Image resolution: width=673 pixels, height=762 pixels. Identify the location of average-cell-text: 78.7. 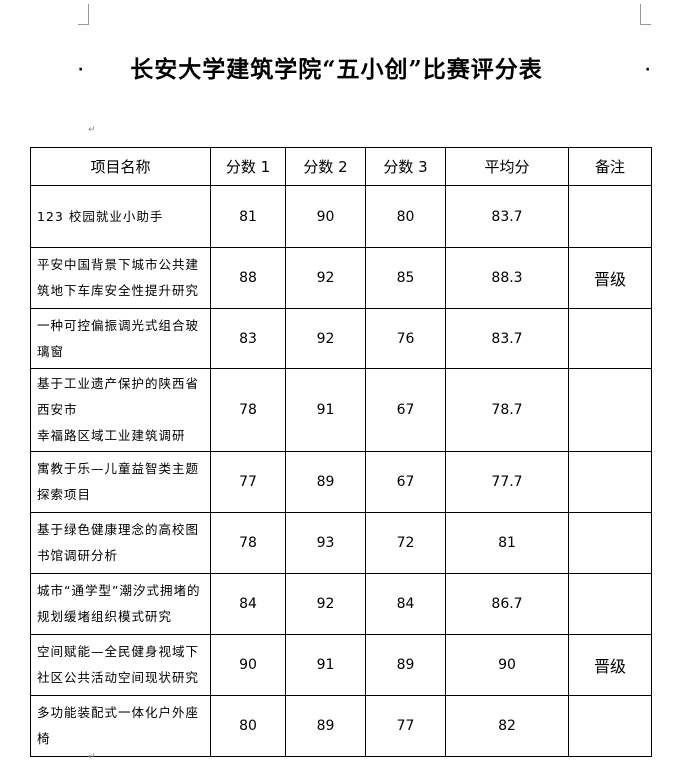
(507, 410).